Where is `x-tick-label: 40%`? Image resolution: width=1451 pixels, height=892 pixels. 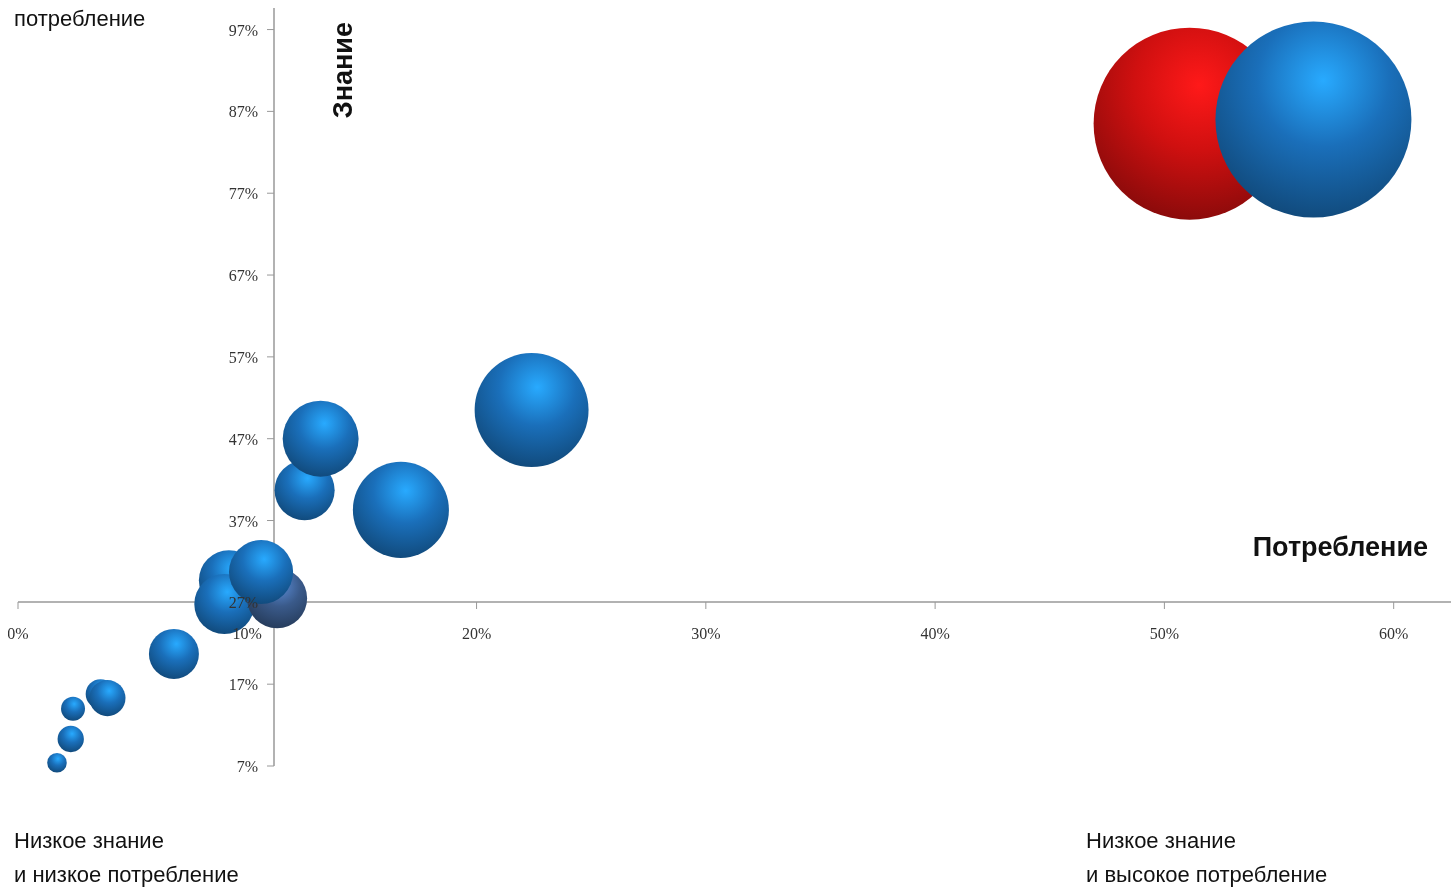 x-tick-label: 40% is located at coordinates (935, 633).